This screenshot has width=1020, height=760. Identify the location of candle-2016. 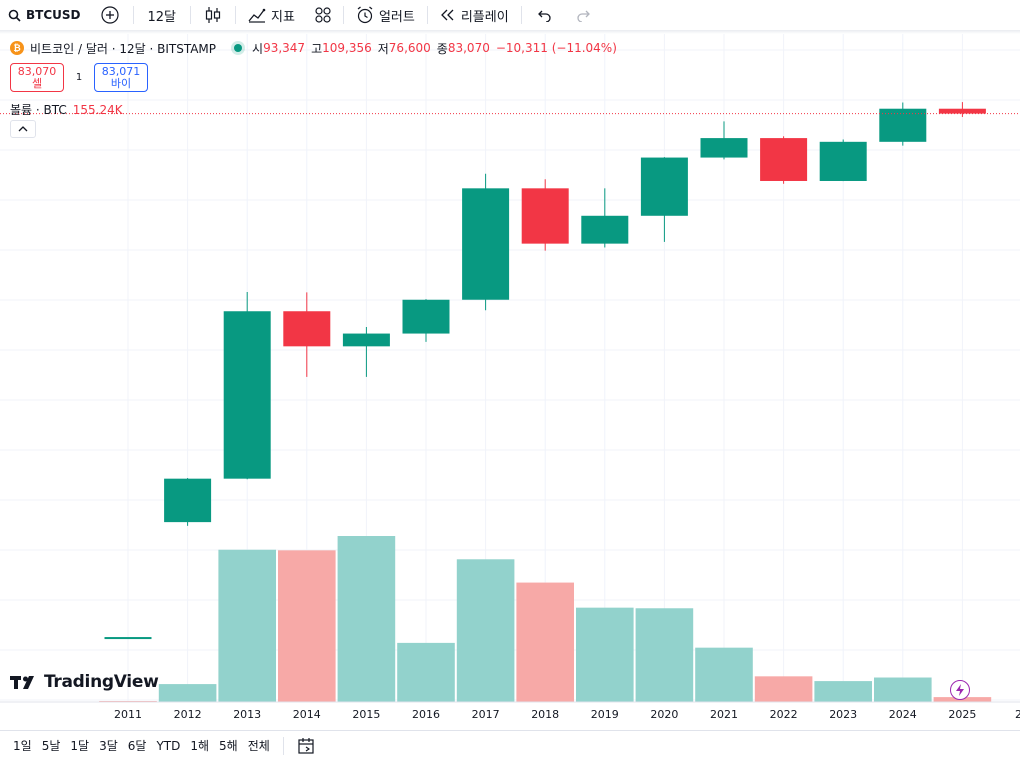
(426, 320).